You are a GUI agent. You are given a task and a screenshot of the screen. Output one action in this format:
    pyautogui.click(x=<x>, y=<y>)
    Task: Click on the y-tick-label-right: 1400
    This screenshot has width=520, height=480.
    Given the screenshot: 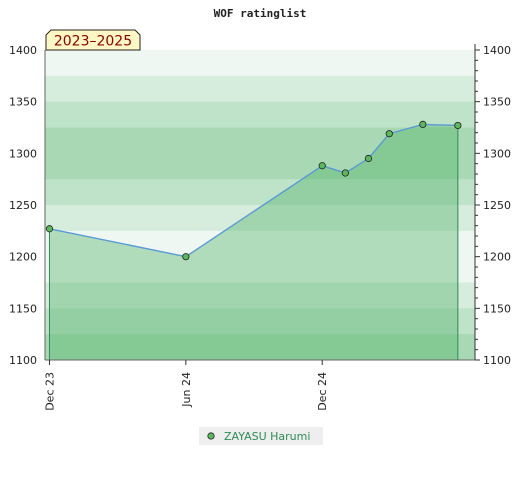 What is the action you would take?
    pyautogui.click(x=497, y=50)
    